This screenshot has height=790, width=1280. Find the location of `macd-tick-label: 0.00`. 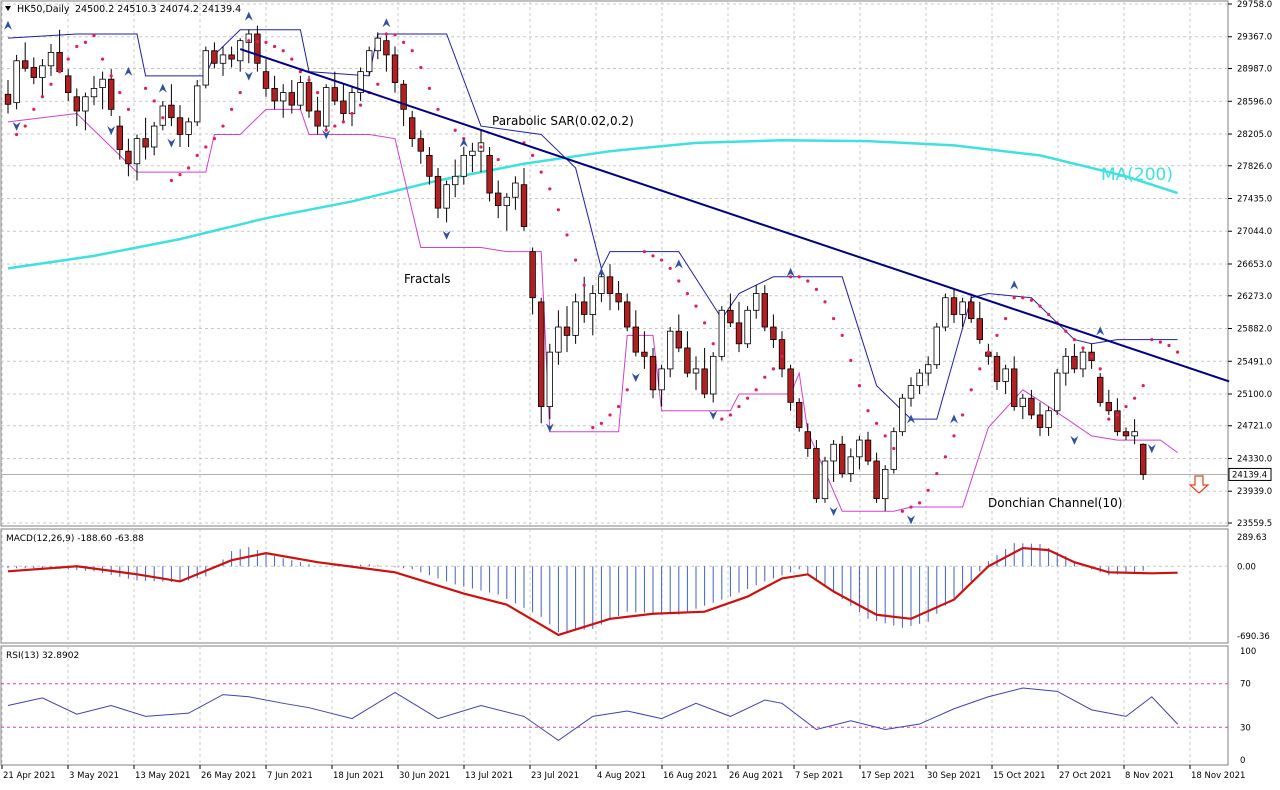

macd-tick-label: 0.00 is located at coordinates (1246, 567).